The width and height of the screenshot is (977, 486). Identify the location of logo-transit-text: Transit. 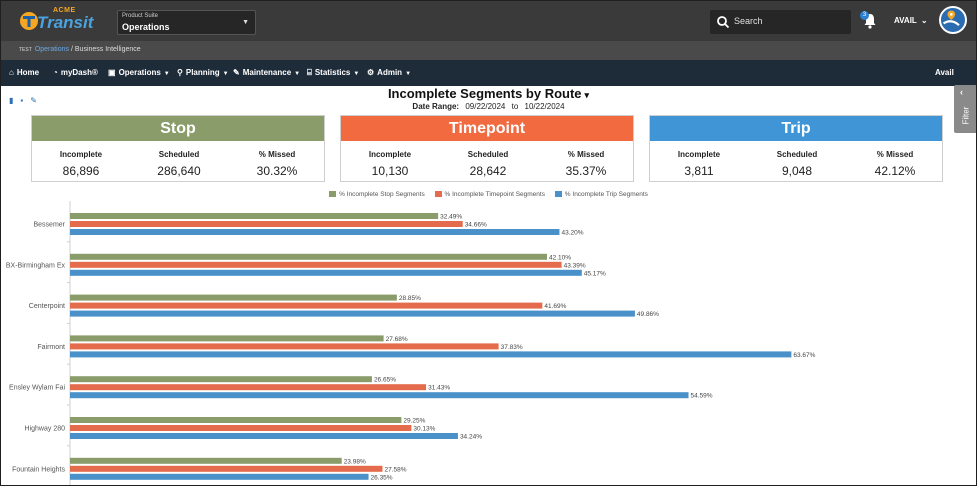
(65, 22).